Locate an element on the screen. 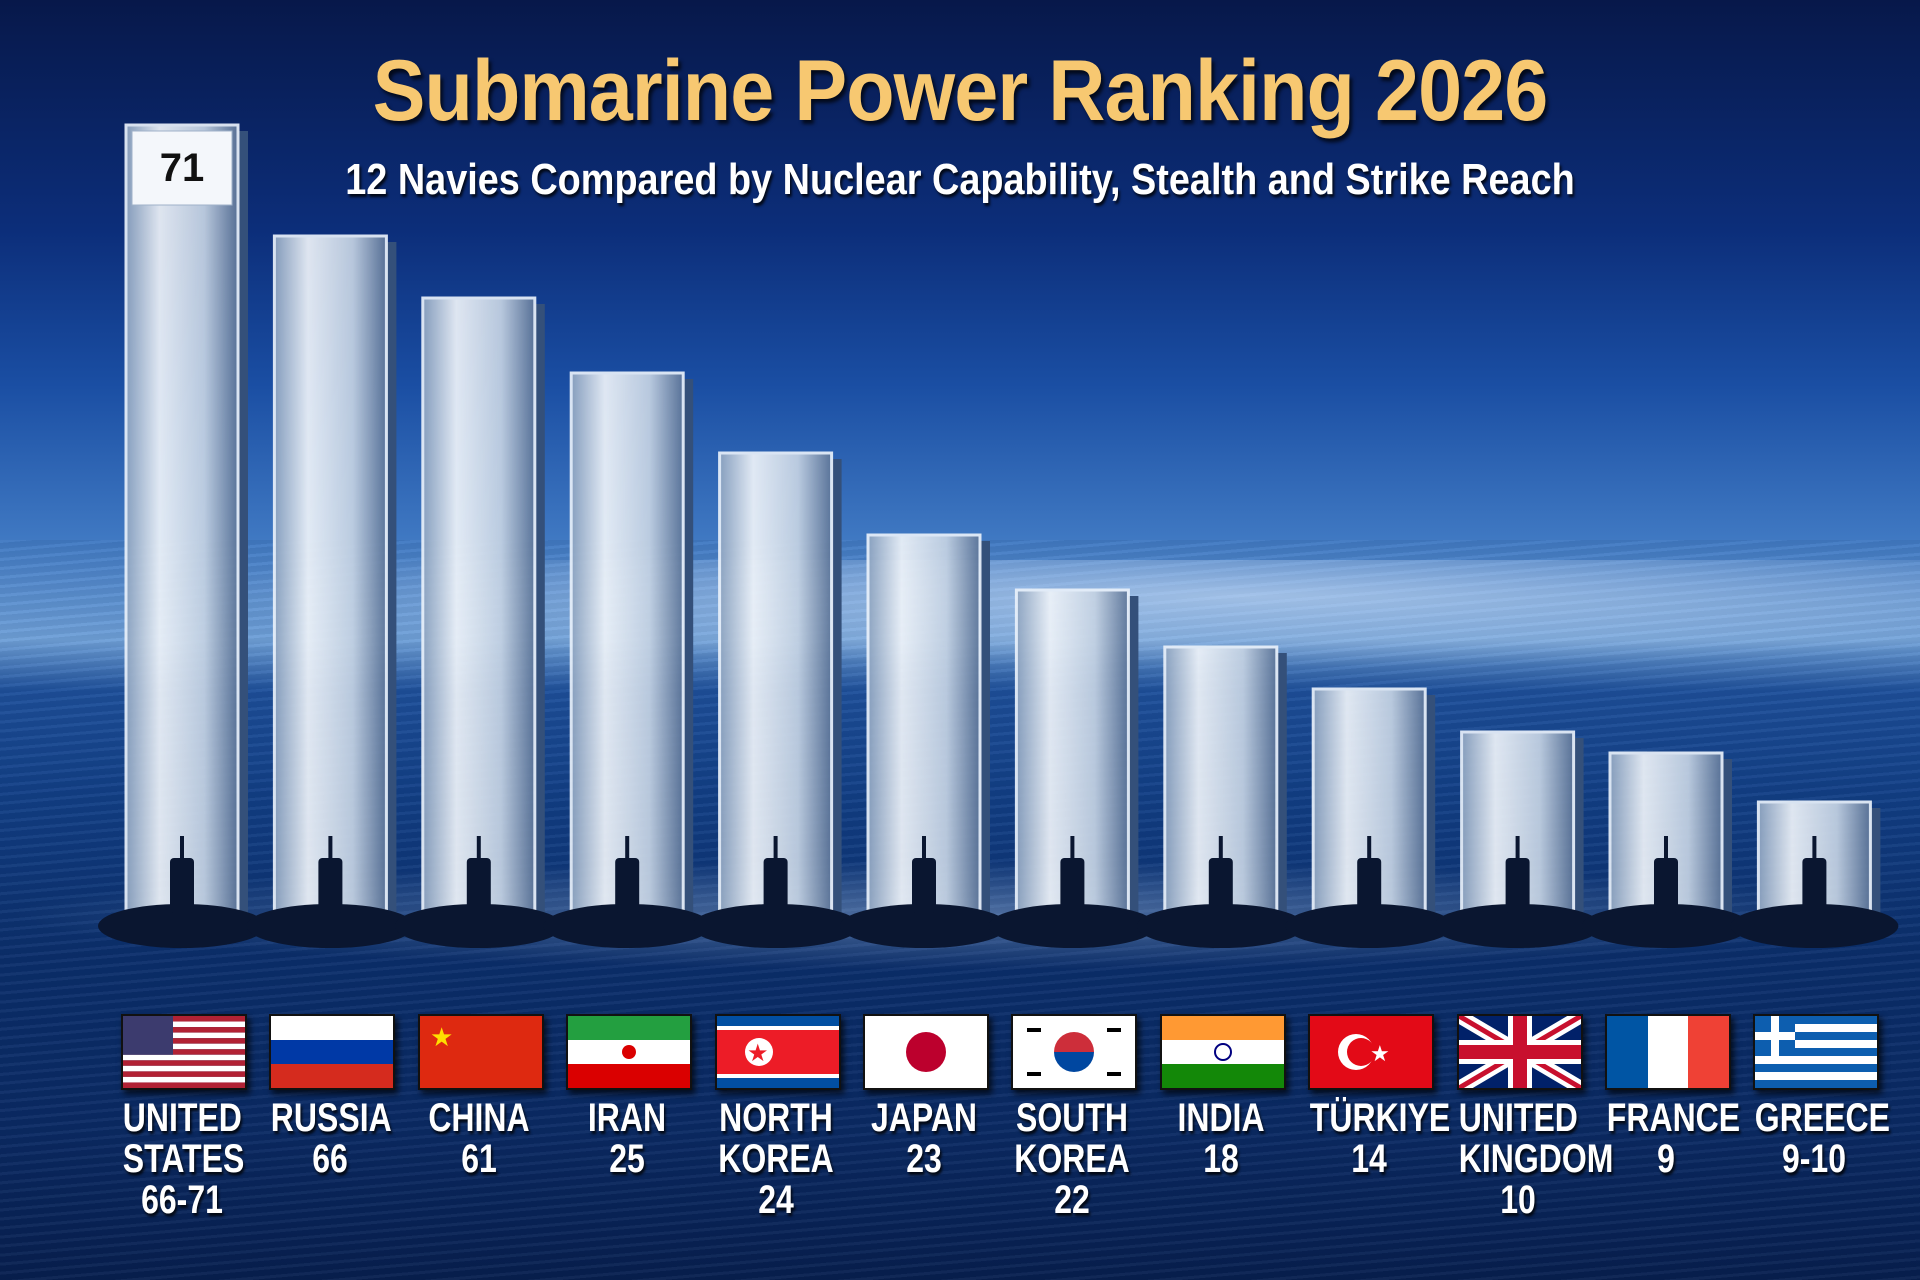 This screenshot has height=1280, width=1920. category-label: CHINA 61 is located at coordinates (479, 1138).